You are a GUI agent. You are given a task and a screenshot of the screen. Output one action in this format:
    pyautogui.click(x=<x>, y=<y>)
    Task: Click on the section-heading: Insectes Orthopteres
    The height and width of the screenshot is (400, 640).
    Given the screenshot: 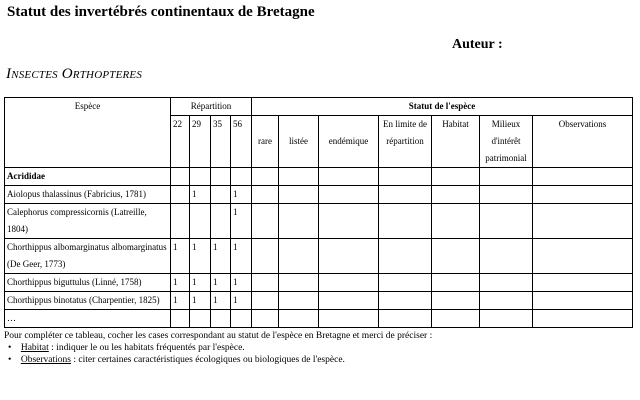 What is the action you would take?
    pyautogui.click(x=74, y=74)
    